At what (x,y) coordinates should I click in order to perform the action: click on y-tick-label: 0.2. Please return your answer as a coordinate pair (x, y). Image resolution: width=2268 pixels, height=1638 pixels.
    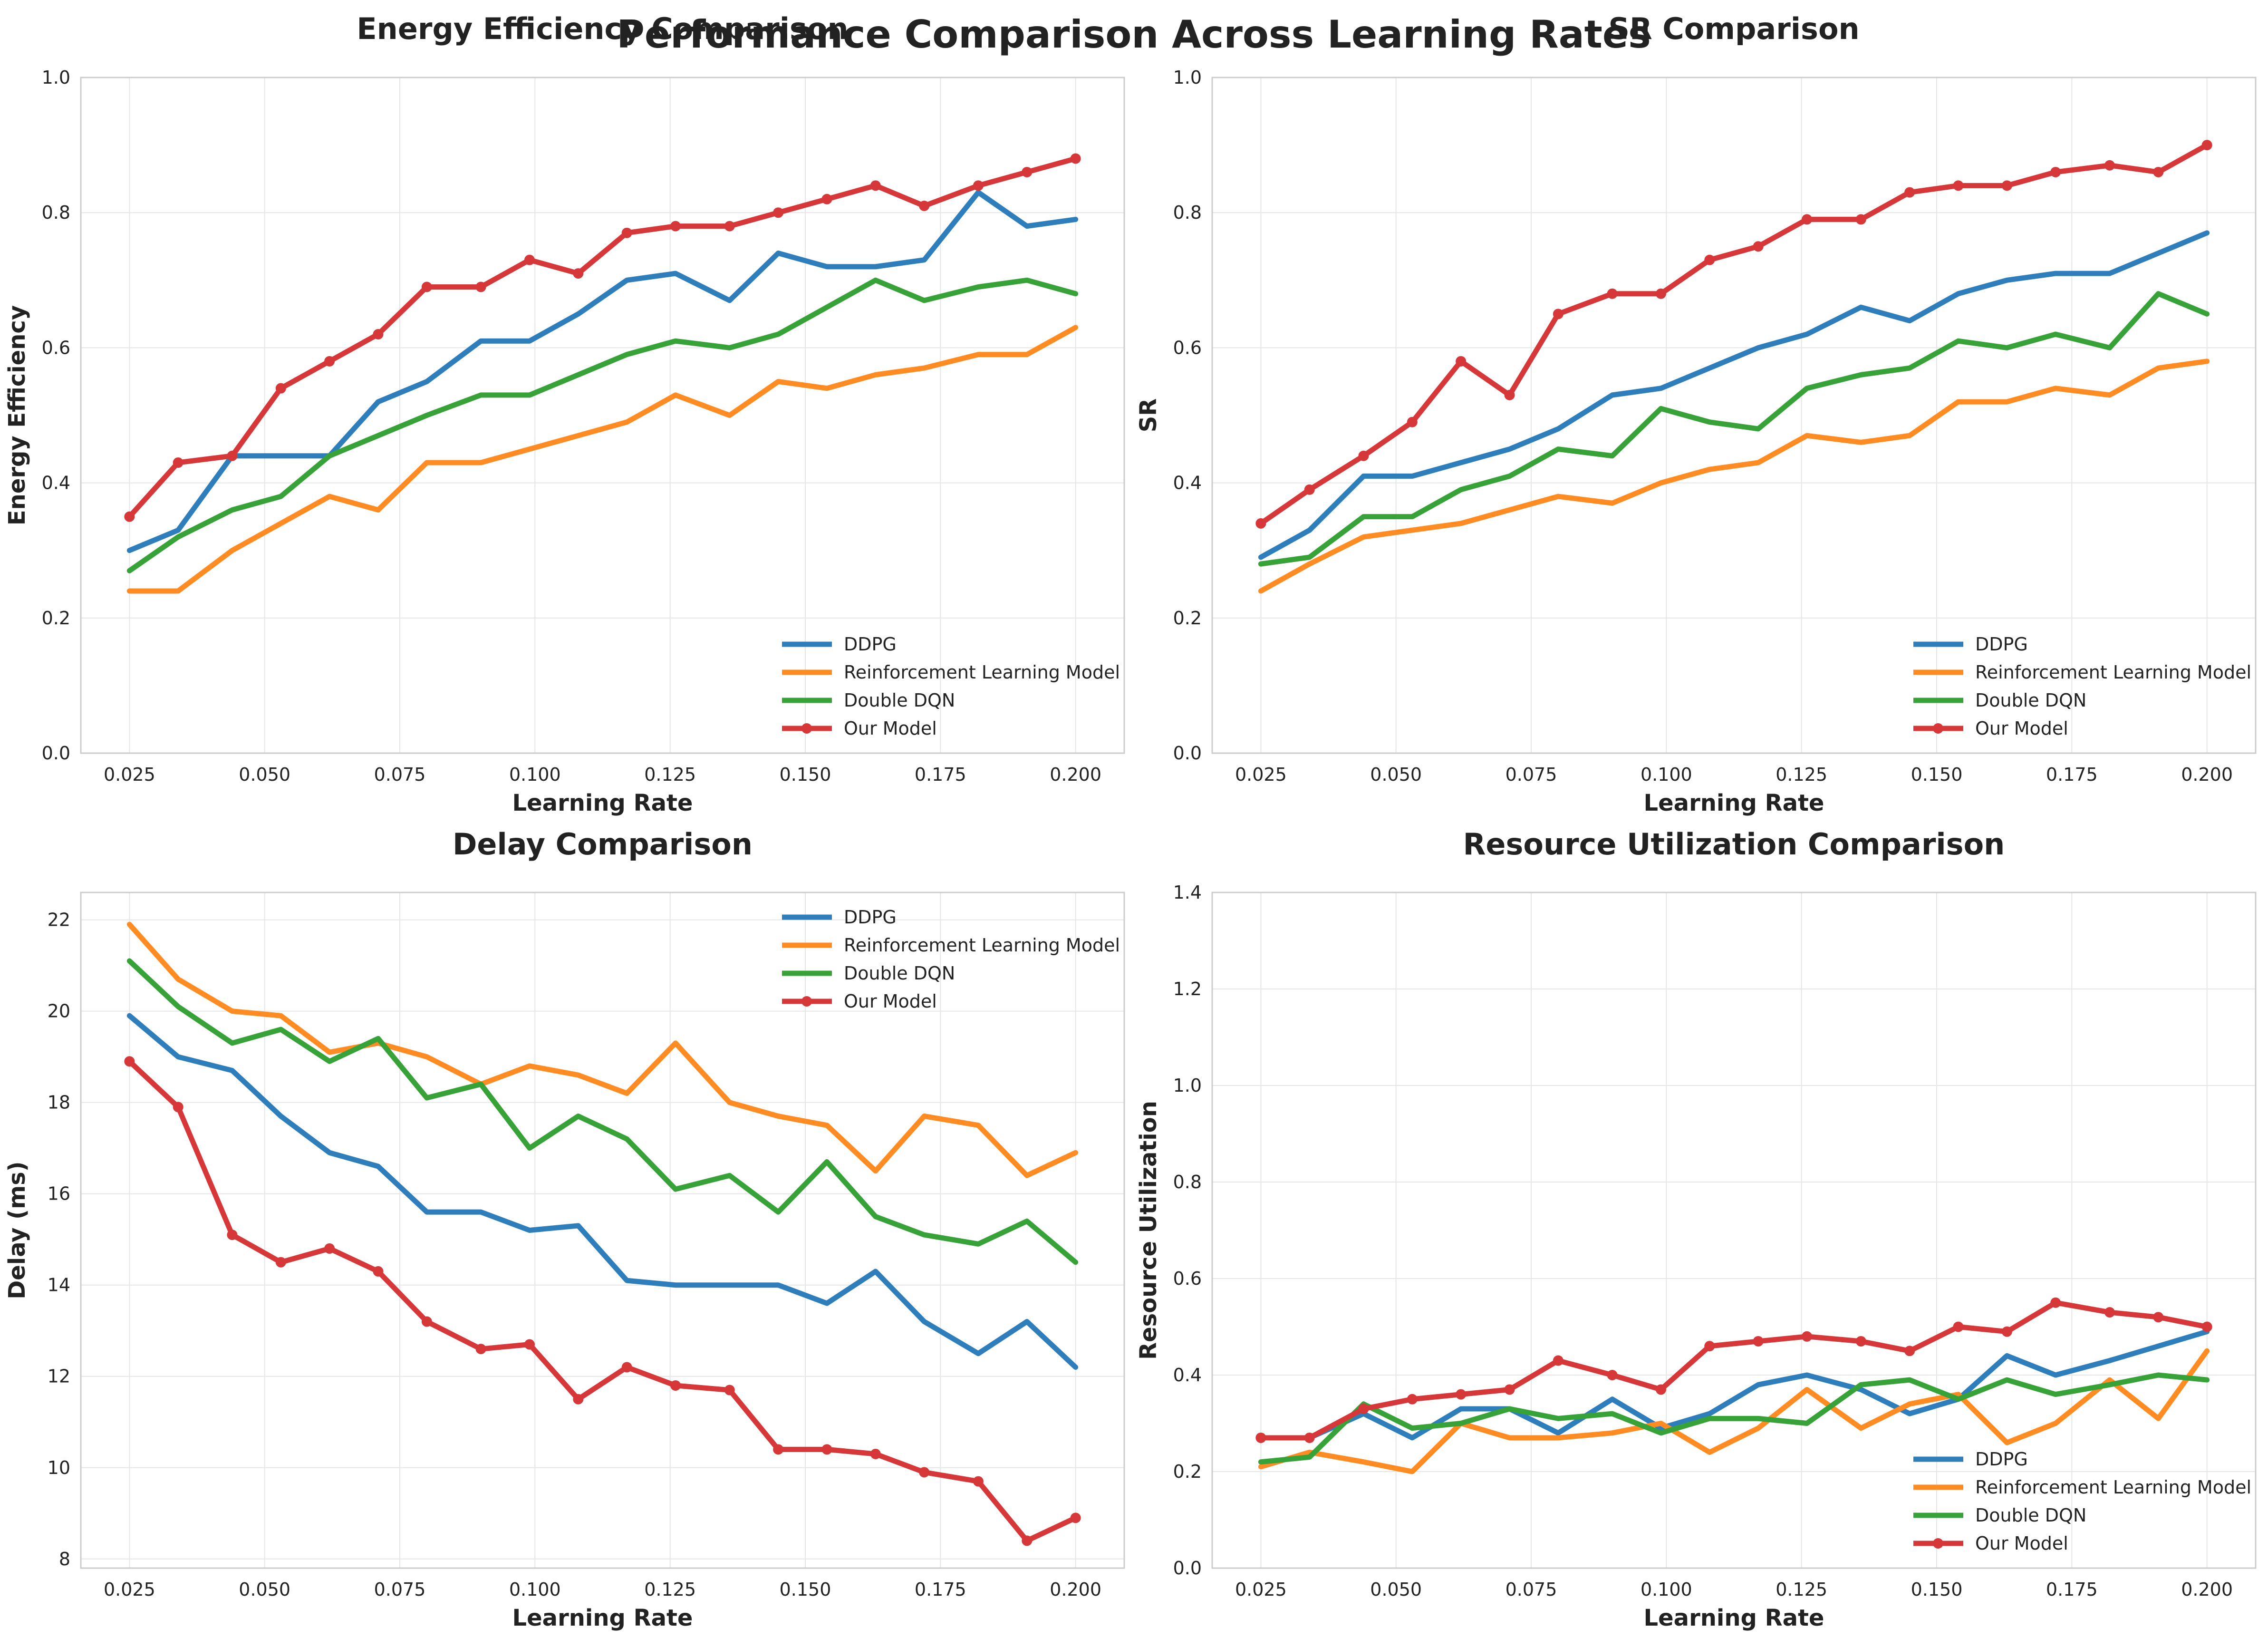
    Looking at the image, I should click on (1187, 1472).